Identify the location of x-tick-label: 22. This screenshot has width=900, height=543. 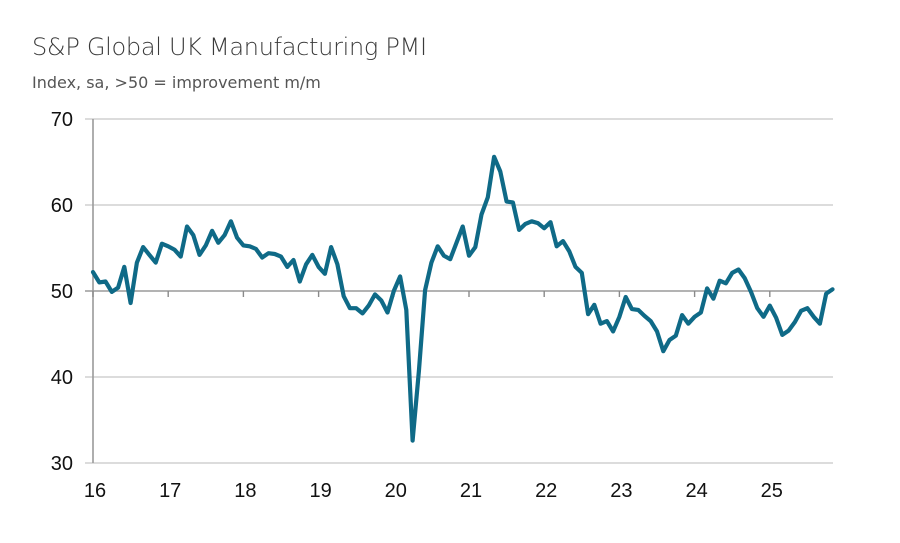
(546, 491).